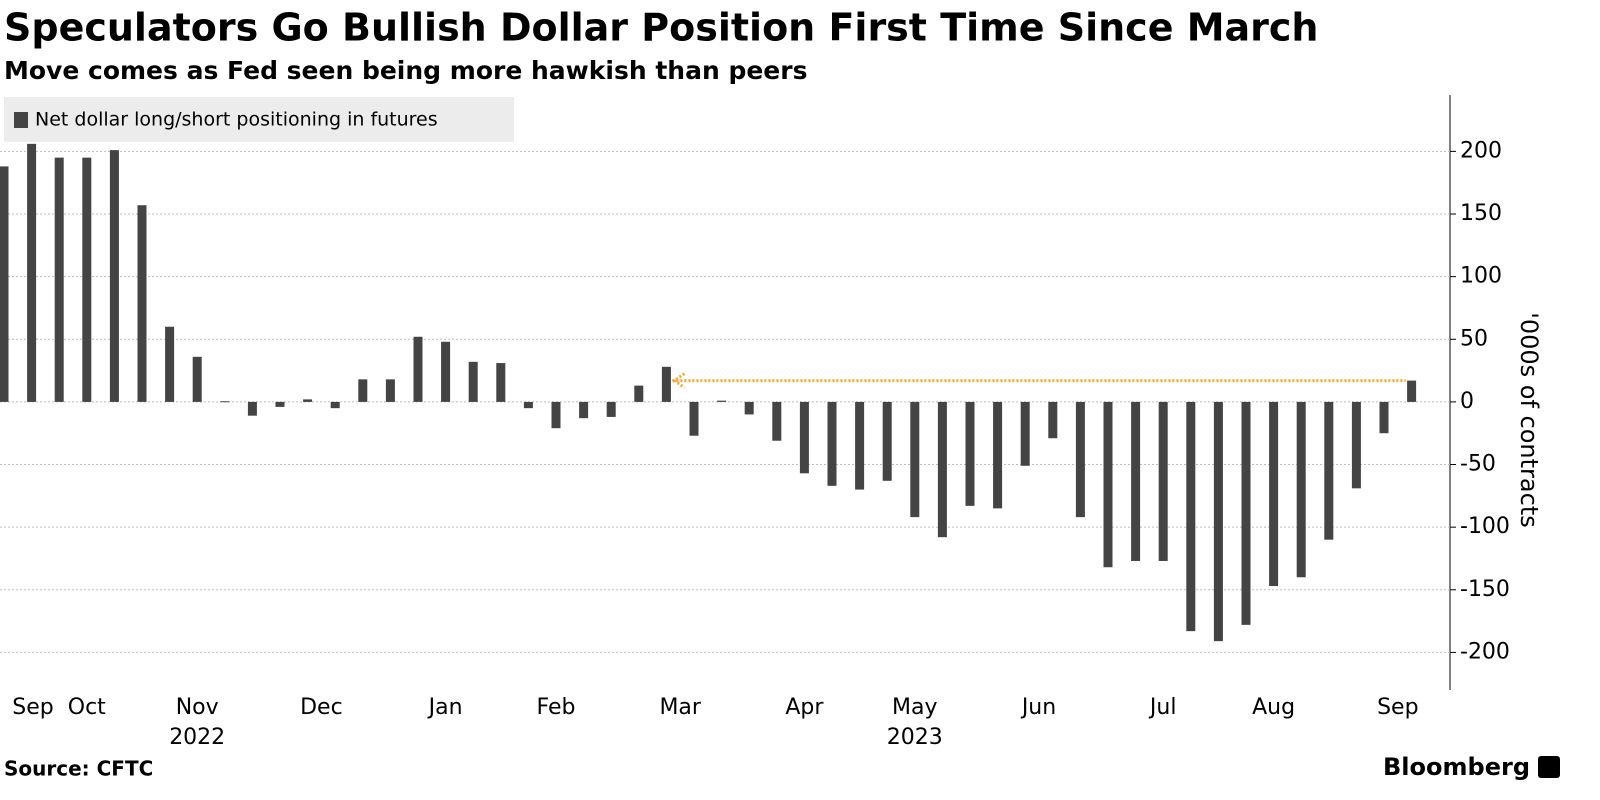 The height and width of the screenshot is (800, 1600). I want to click on source: Source: CFTC, so click(78, 769).